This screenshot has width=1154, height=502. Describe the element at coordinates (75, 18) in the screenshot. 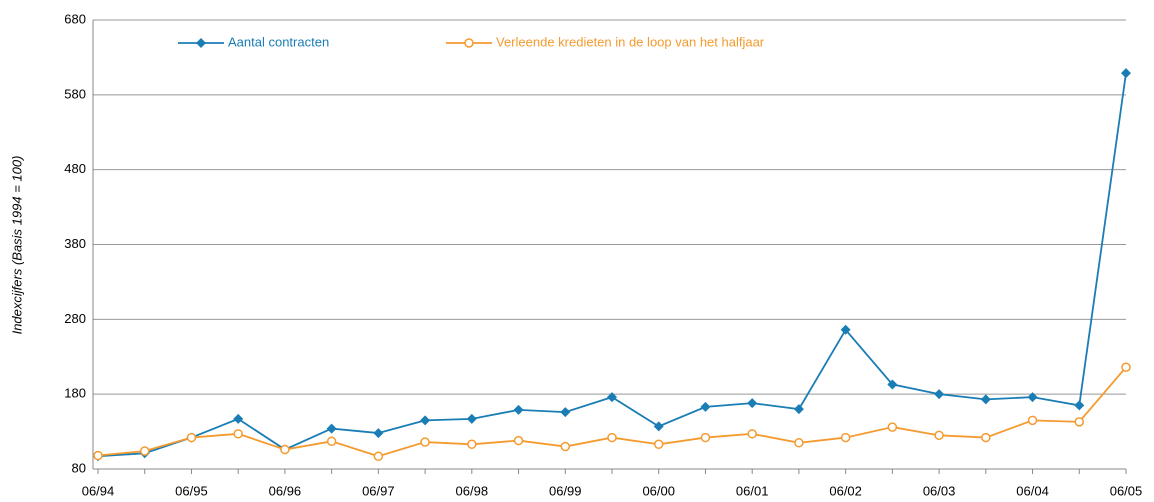

I see `y-tick-label: 680` at that location.